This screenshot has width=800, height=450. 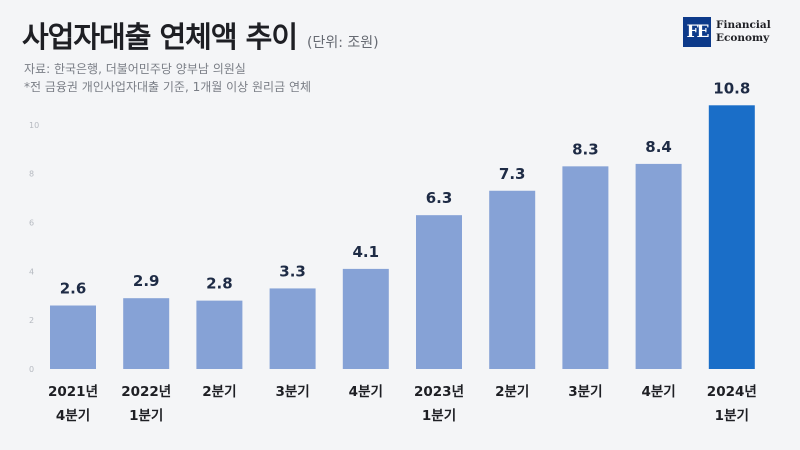 What do you see at coordinates (135, 69) in the screenshot?
I see `source-text: 자료: 한국은행, 더불어민주당 양부남 의원실` at bounding box center [135, 69].